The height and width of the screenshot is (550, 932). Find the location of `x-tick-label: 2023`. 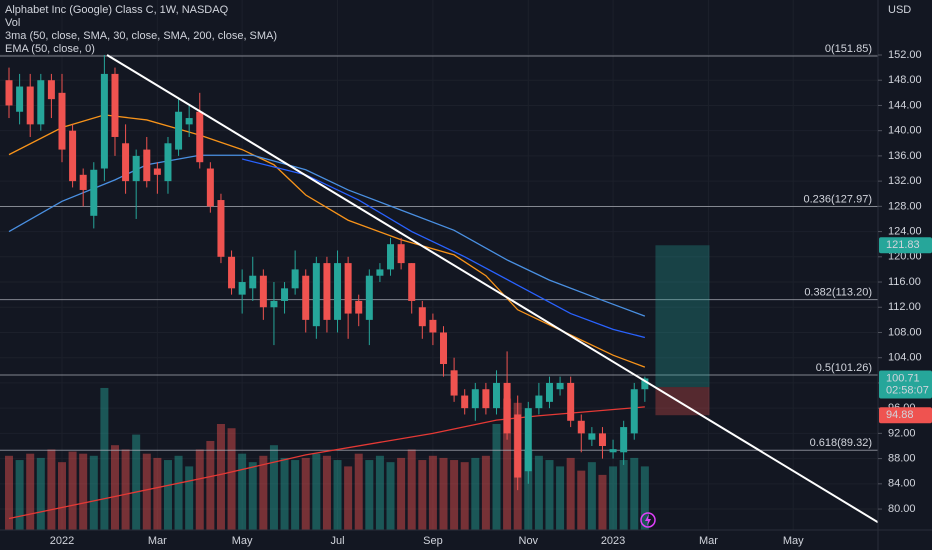

x-tick-label: 2023 is located at coordinates (613, 541).